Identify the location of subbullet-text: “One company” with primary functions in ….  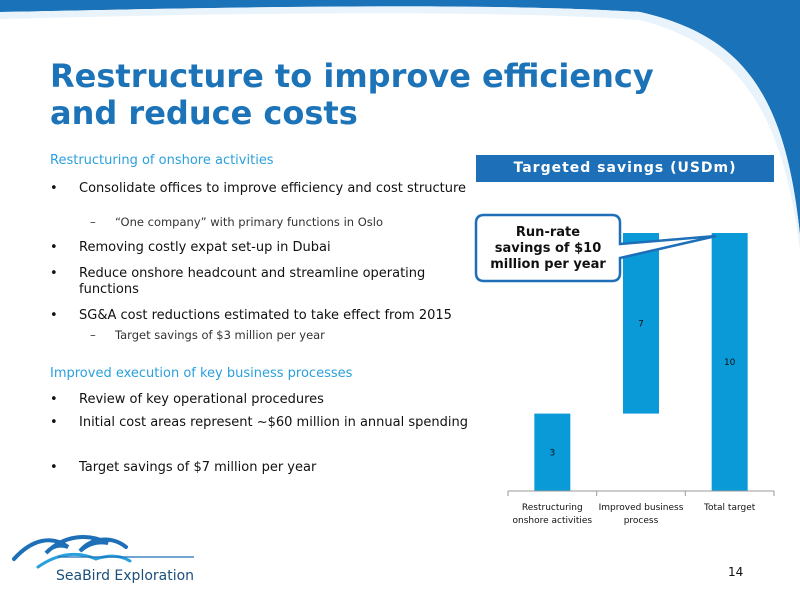
(249, 222).